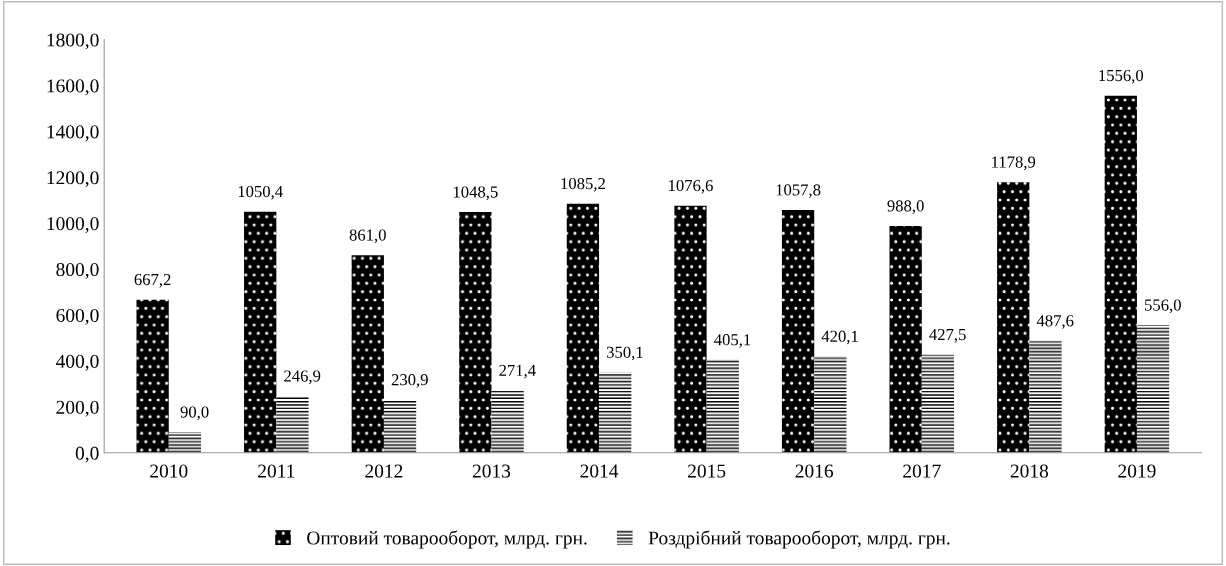 The height and width of the screenshot is (566, 1226). I want to click on x-tick-label: 2016, so click(814, 471).